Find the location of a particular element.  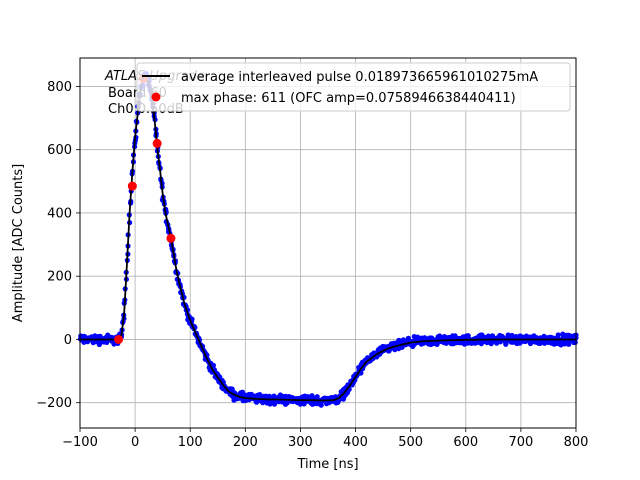

x-tick-label-9: 800 is located at coordinates (576, 442).